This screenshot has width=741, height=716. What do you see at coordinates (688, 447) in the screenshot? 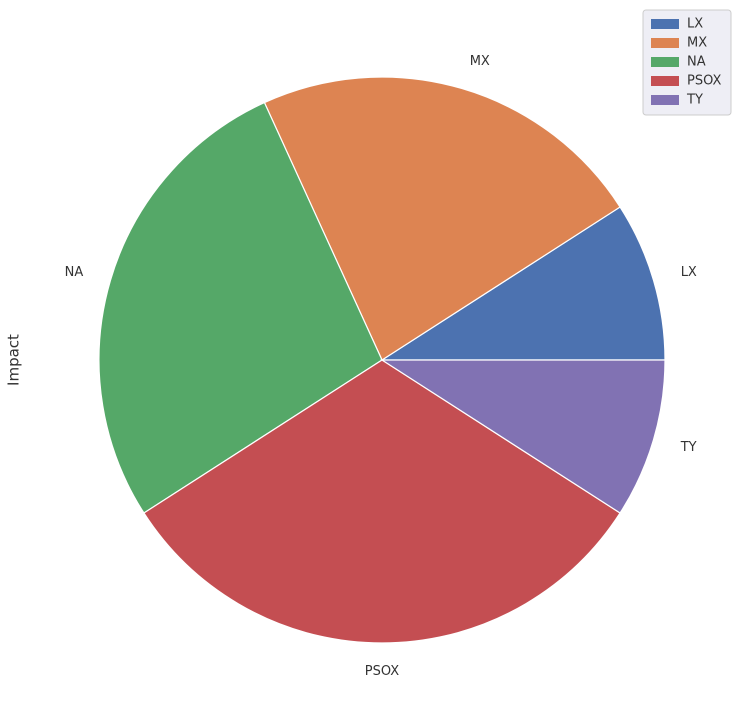
I see `slice-label: TY` at bounding box center [688, 447].